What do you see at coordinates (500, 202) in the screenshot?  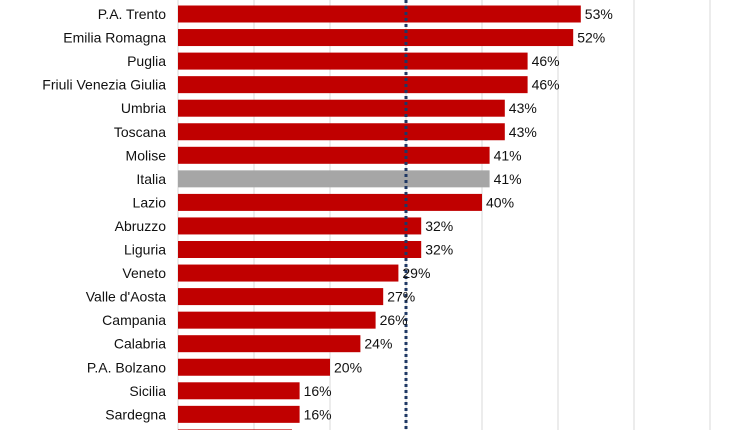 I see `value-label: 40%` at bounding box center [500, 202].